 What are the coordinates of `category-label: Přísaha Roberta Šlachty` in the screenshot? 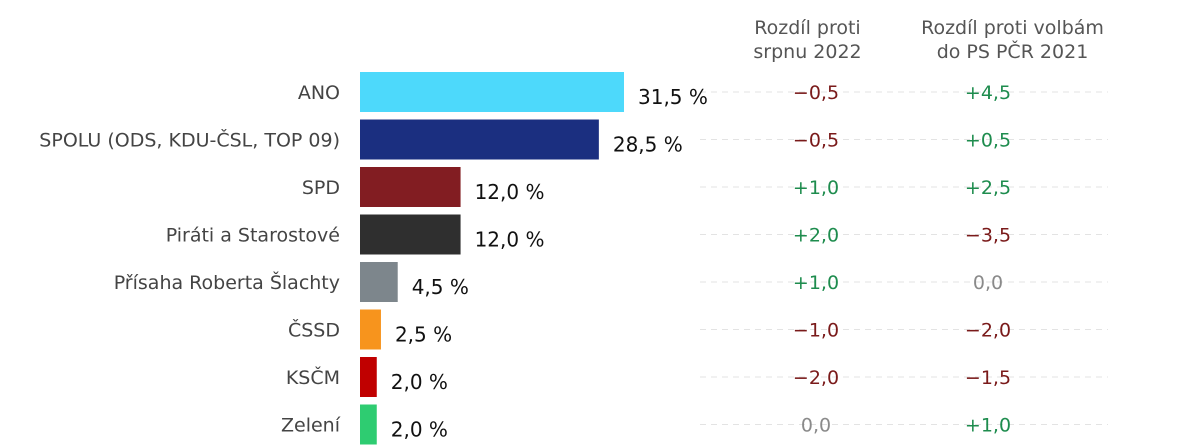 It's located at (227, 282).